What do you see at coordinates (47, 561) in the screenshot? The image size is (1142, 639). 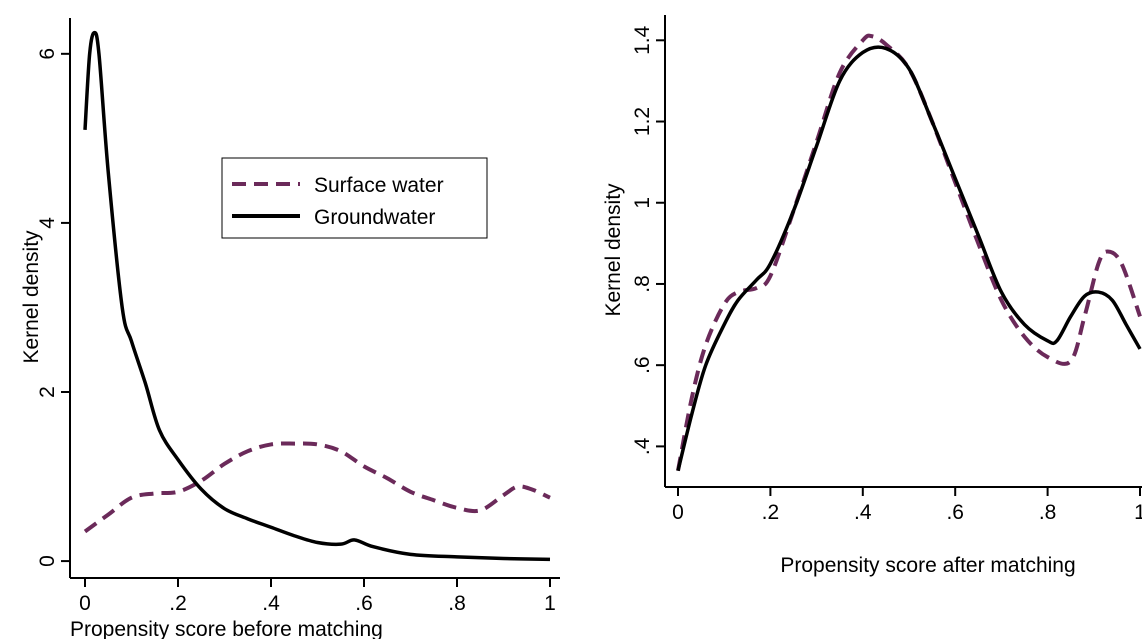 I see `y-tick-label: 0` at bounding box center [47, 561].